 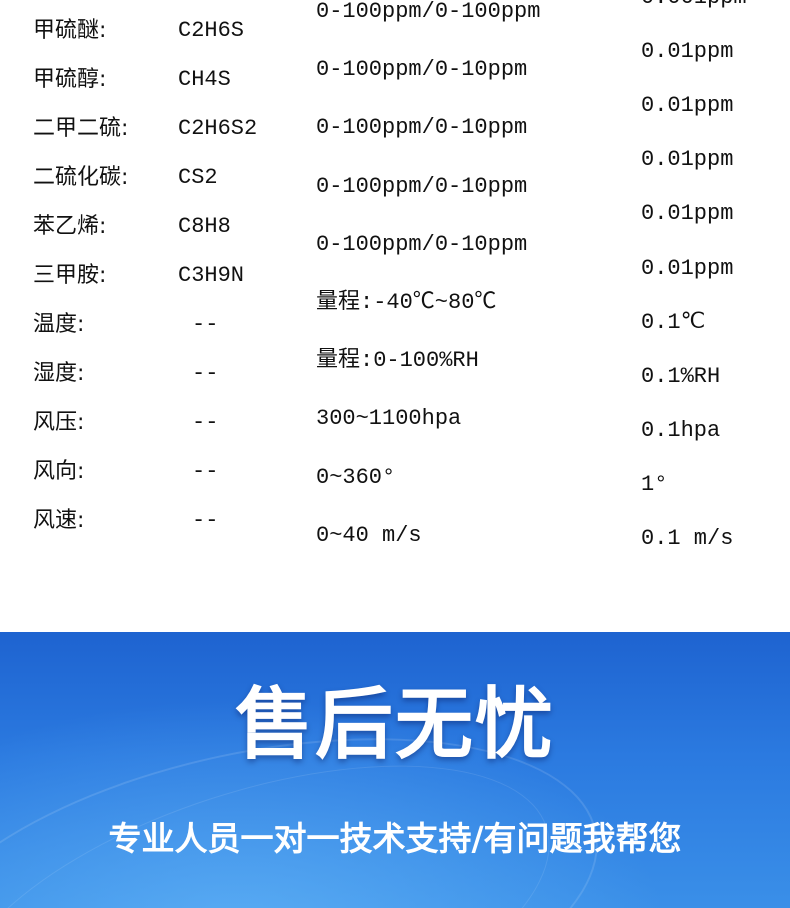 I want to click on resolution: 0.1 m/s, so click(x=687, y=538).